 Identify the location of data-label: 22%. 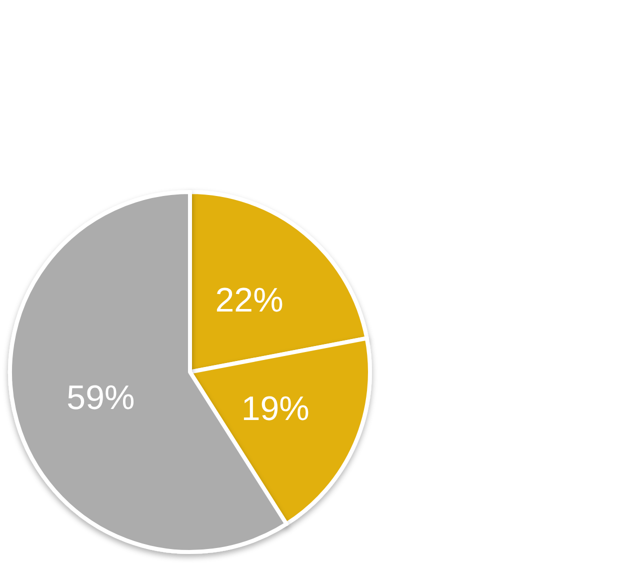
(249, 300).